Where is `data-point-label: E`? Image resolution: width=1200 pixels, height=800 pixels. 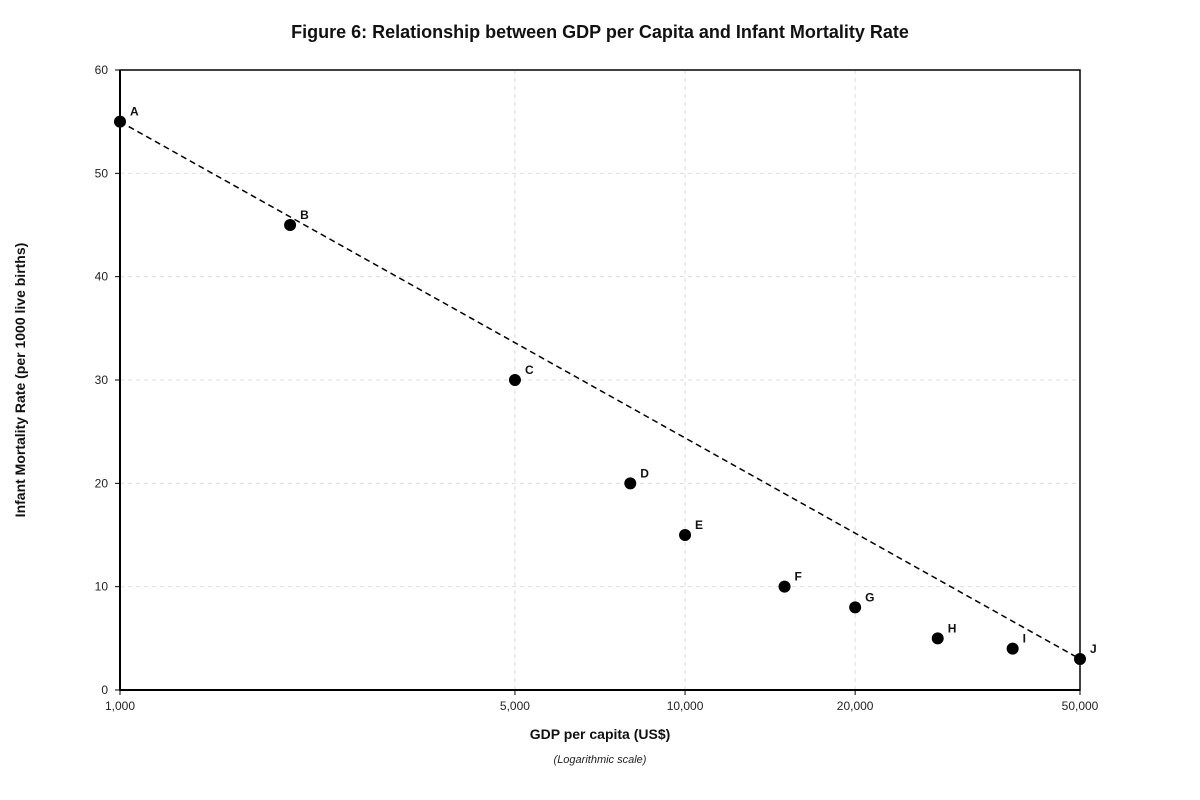
data-point-label: E is located at coordinates (699, 525).